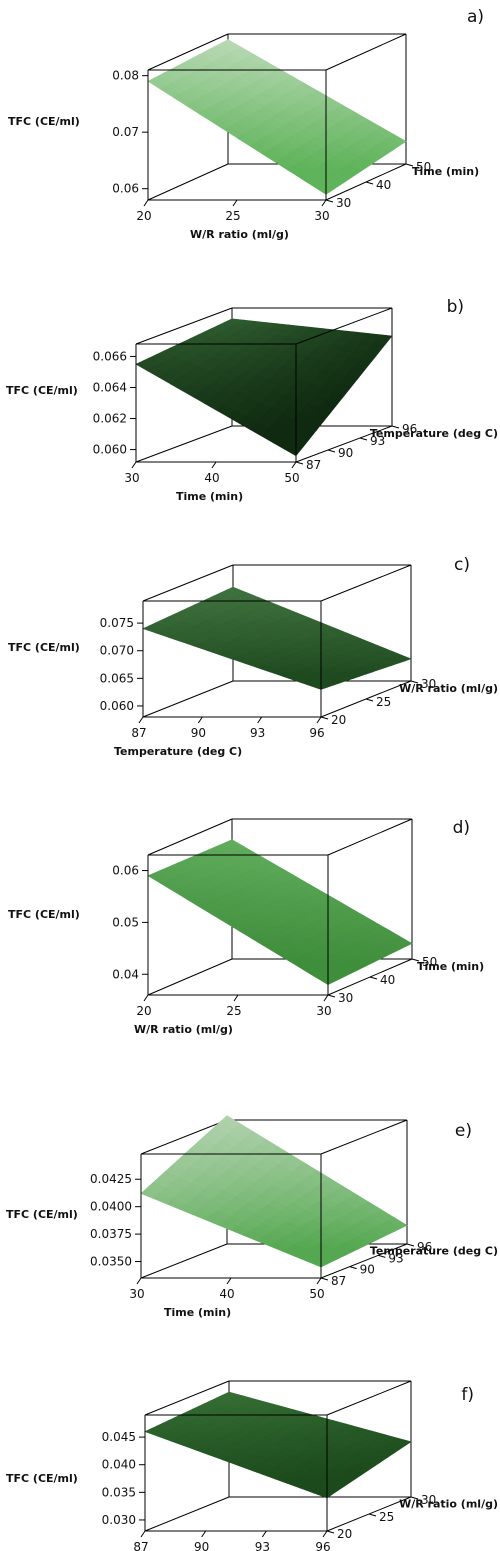 The height and width of the screenshot is (1551, 500). Describe the element at coordinates (209, 496) in the screenshot. I see `x-axis-label: Time (min)` at that location.